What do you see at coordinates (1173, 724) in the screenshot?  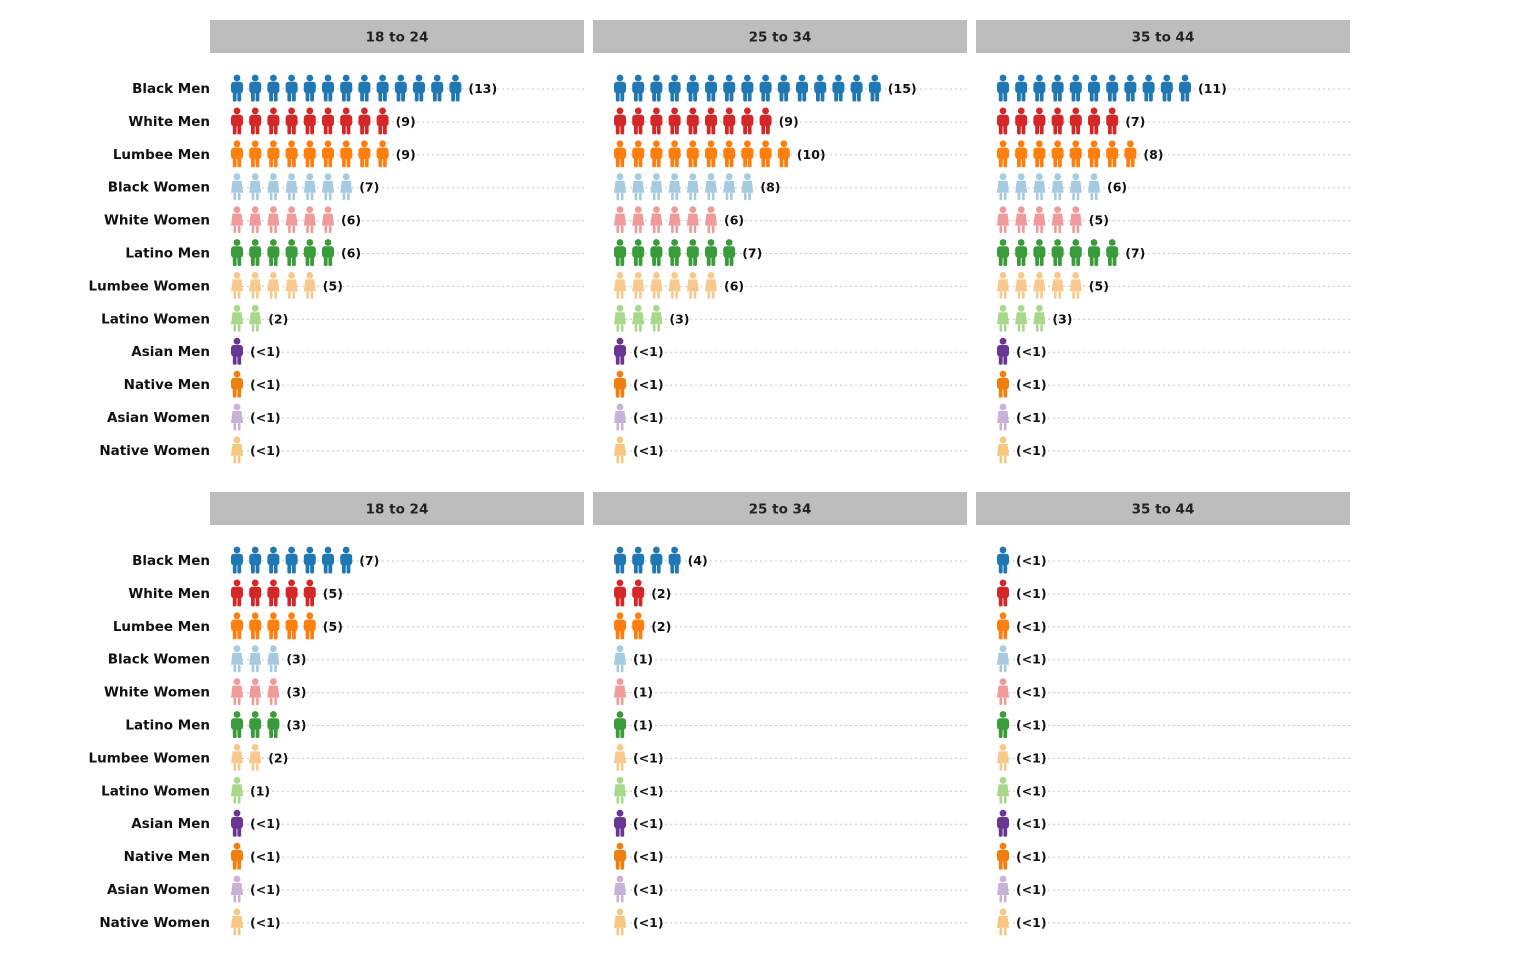 I see `row-latino-men: (<1)` at bounding box center [1173, 724].